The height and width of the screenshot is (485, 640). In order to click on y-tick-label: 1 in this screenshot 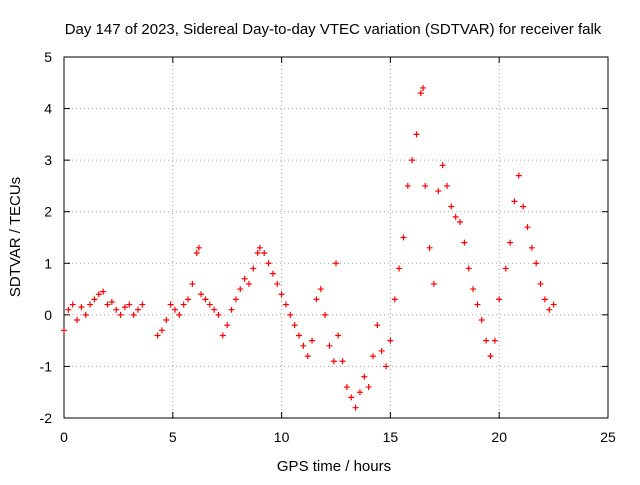, I will do `click(48, 263)`.